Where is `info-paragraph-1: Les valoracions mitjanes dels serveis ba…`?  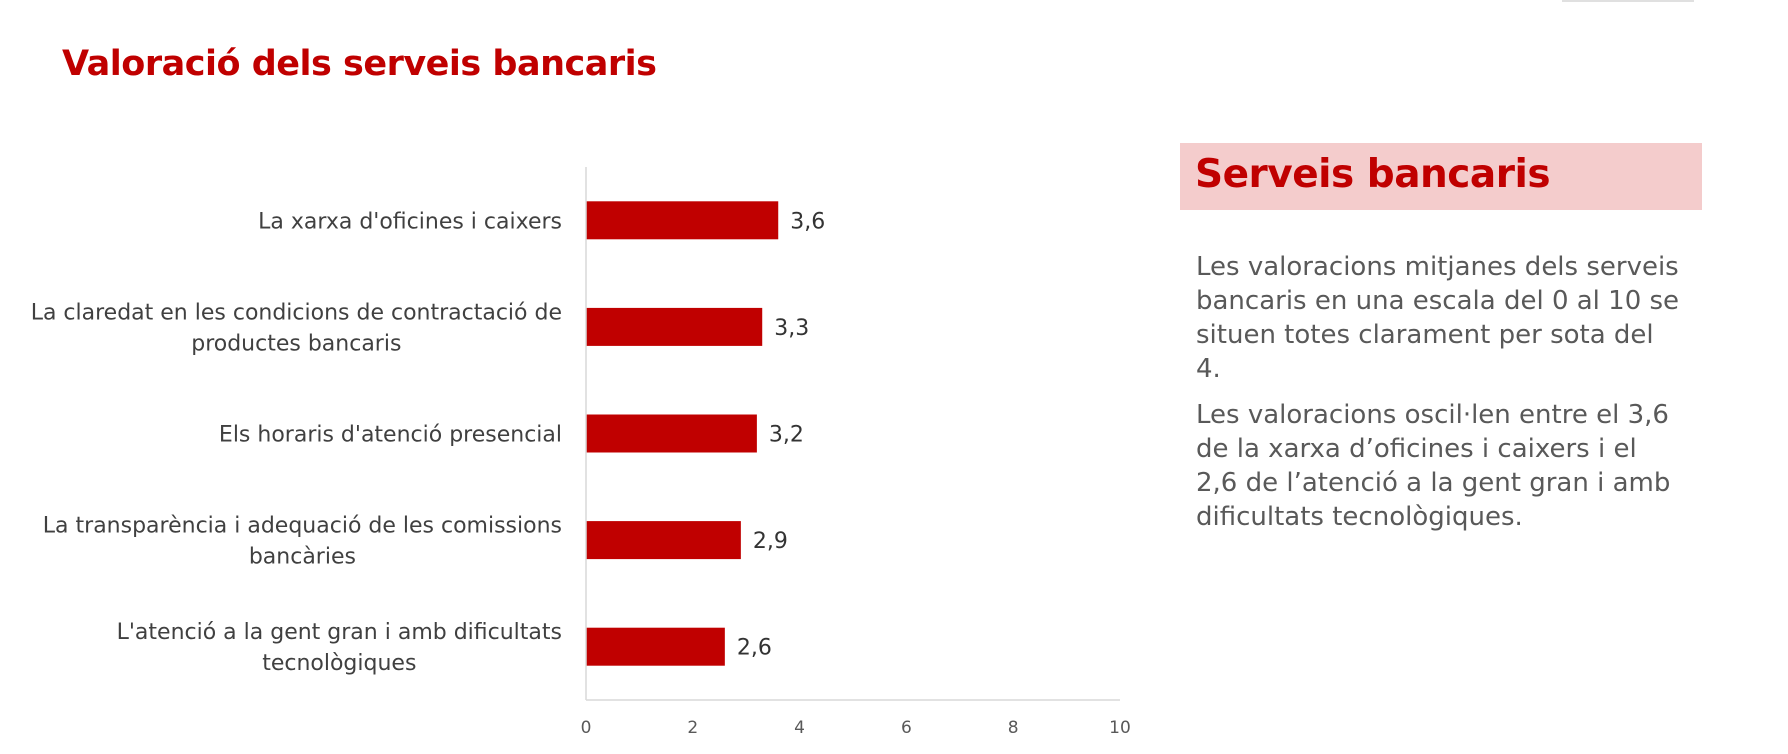
info-paragraph-1: Les valoracions mitjanes dels serveis ba… is located at coordinates (1438, 318).